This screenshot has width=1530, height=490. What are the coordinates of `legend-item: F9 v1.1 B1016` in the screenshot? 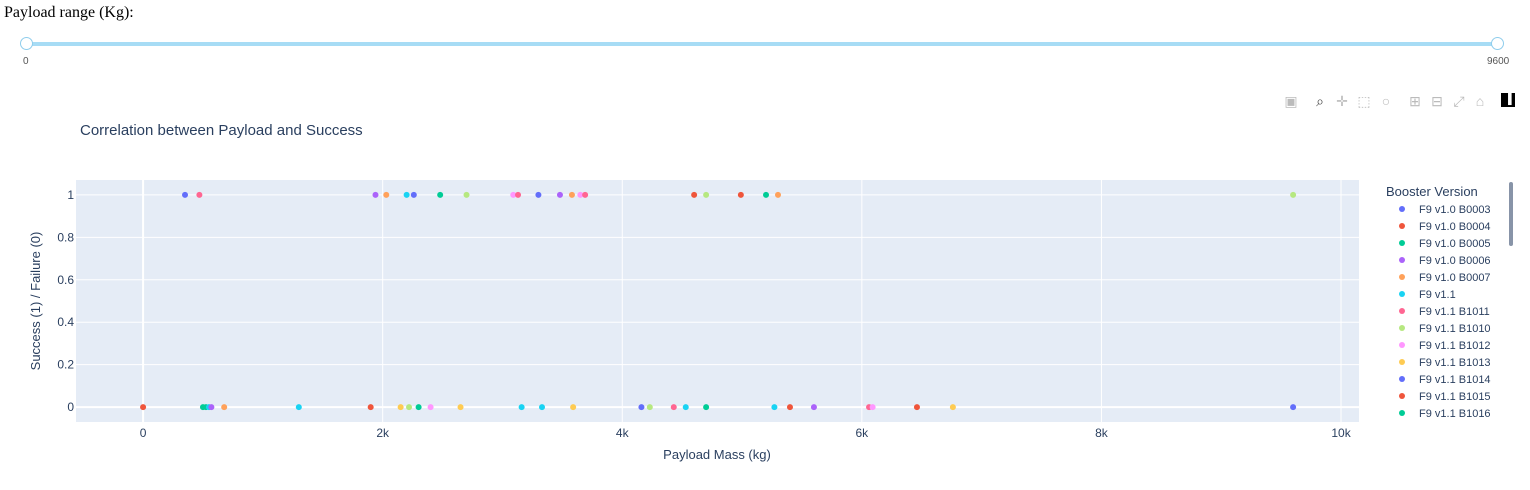 It's located at (1445, 414).